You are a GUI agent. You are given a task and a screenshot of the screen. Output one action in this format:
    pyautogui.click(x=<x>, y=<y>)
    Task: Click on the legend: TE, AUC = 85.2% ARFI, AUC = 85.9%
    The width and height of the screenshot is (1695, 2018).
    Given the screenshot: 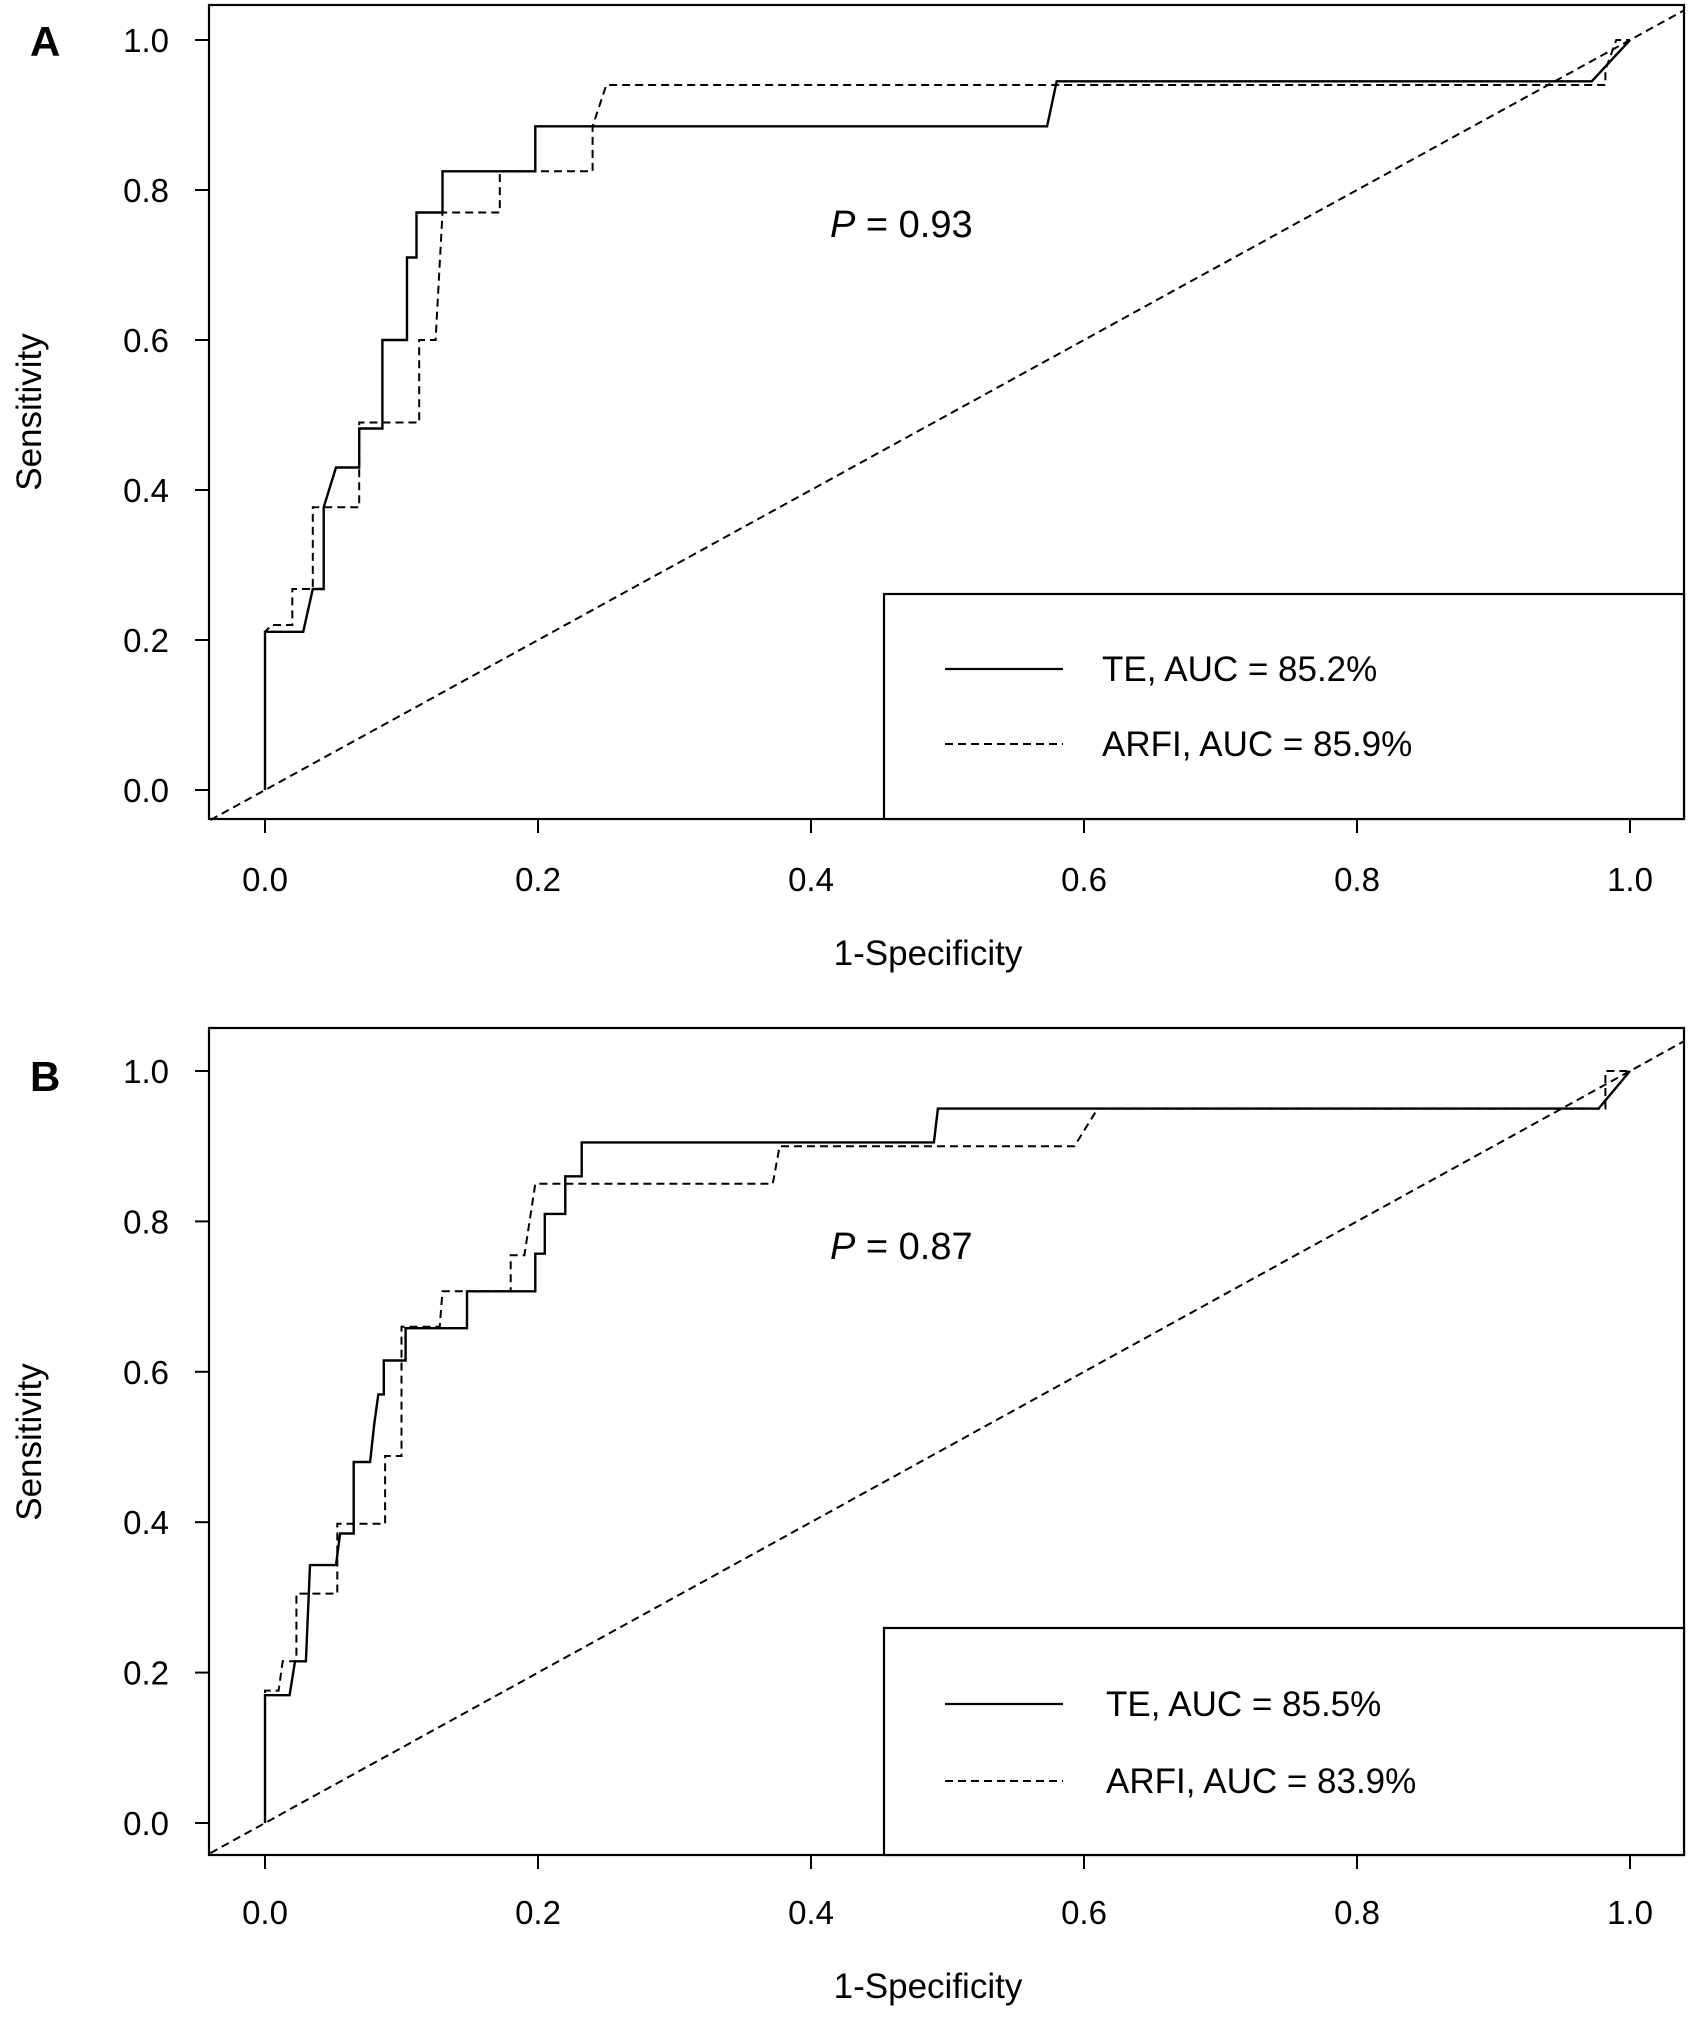 What is the action you would take?
    pyautogui.click(x=1284, y=706)
    